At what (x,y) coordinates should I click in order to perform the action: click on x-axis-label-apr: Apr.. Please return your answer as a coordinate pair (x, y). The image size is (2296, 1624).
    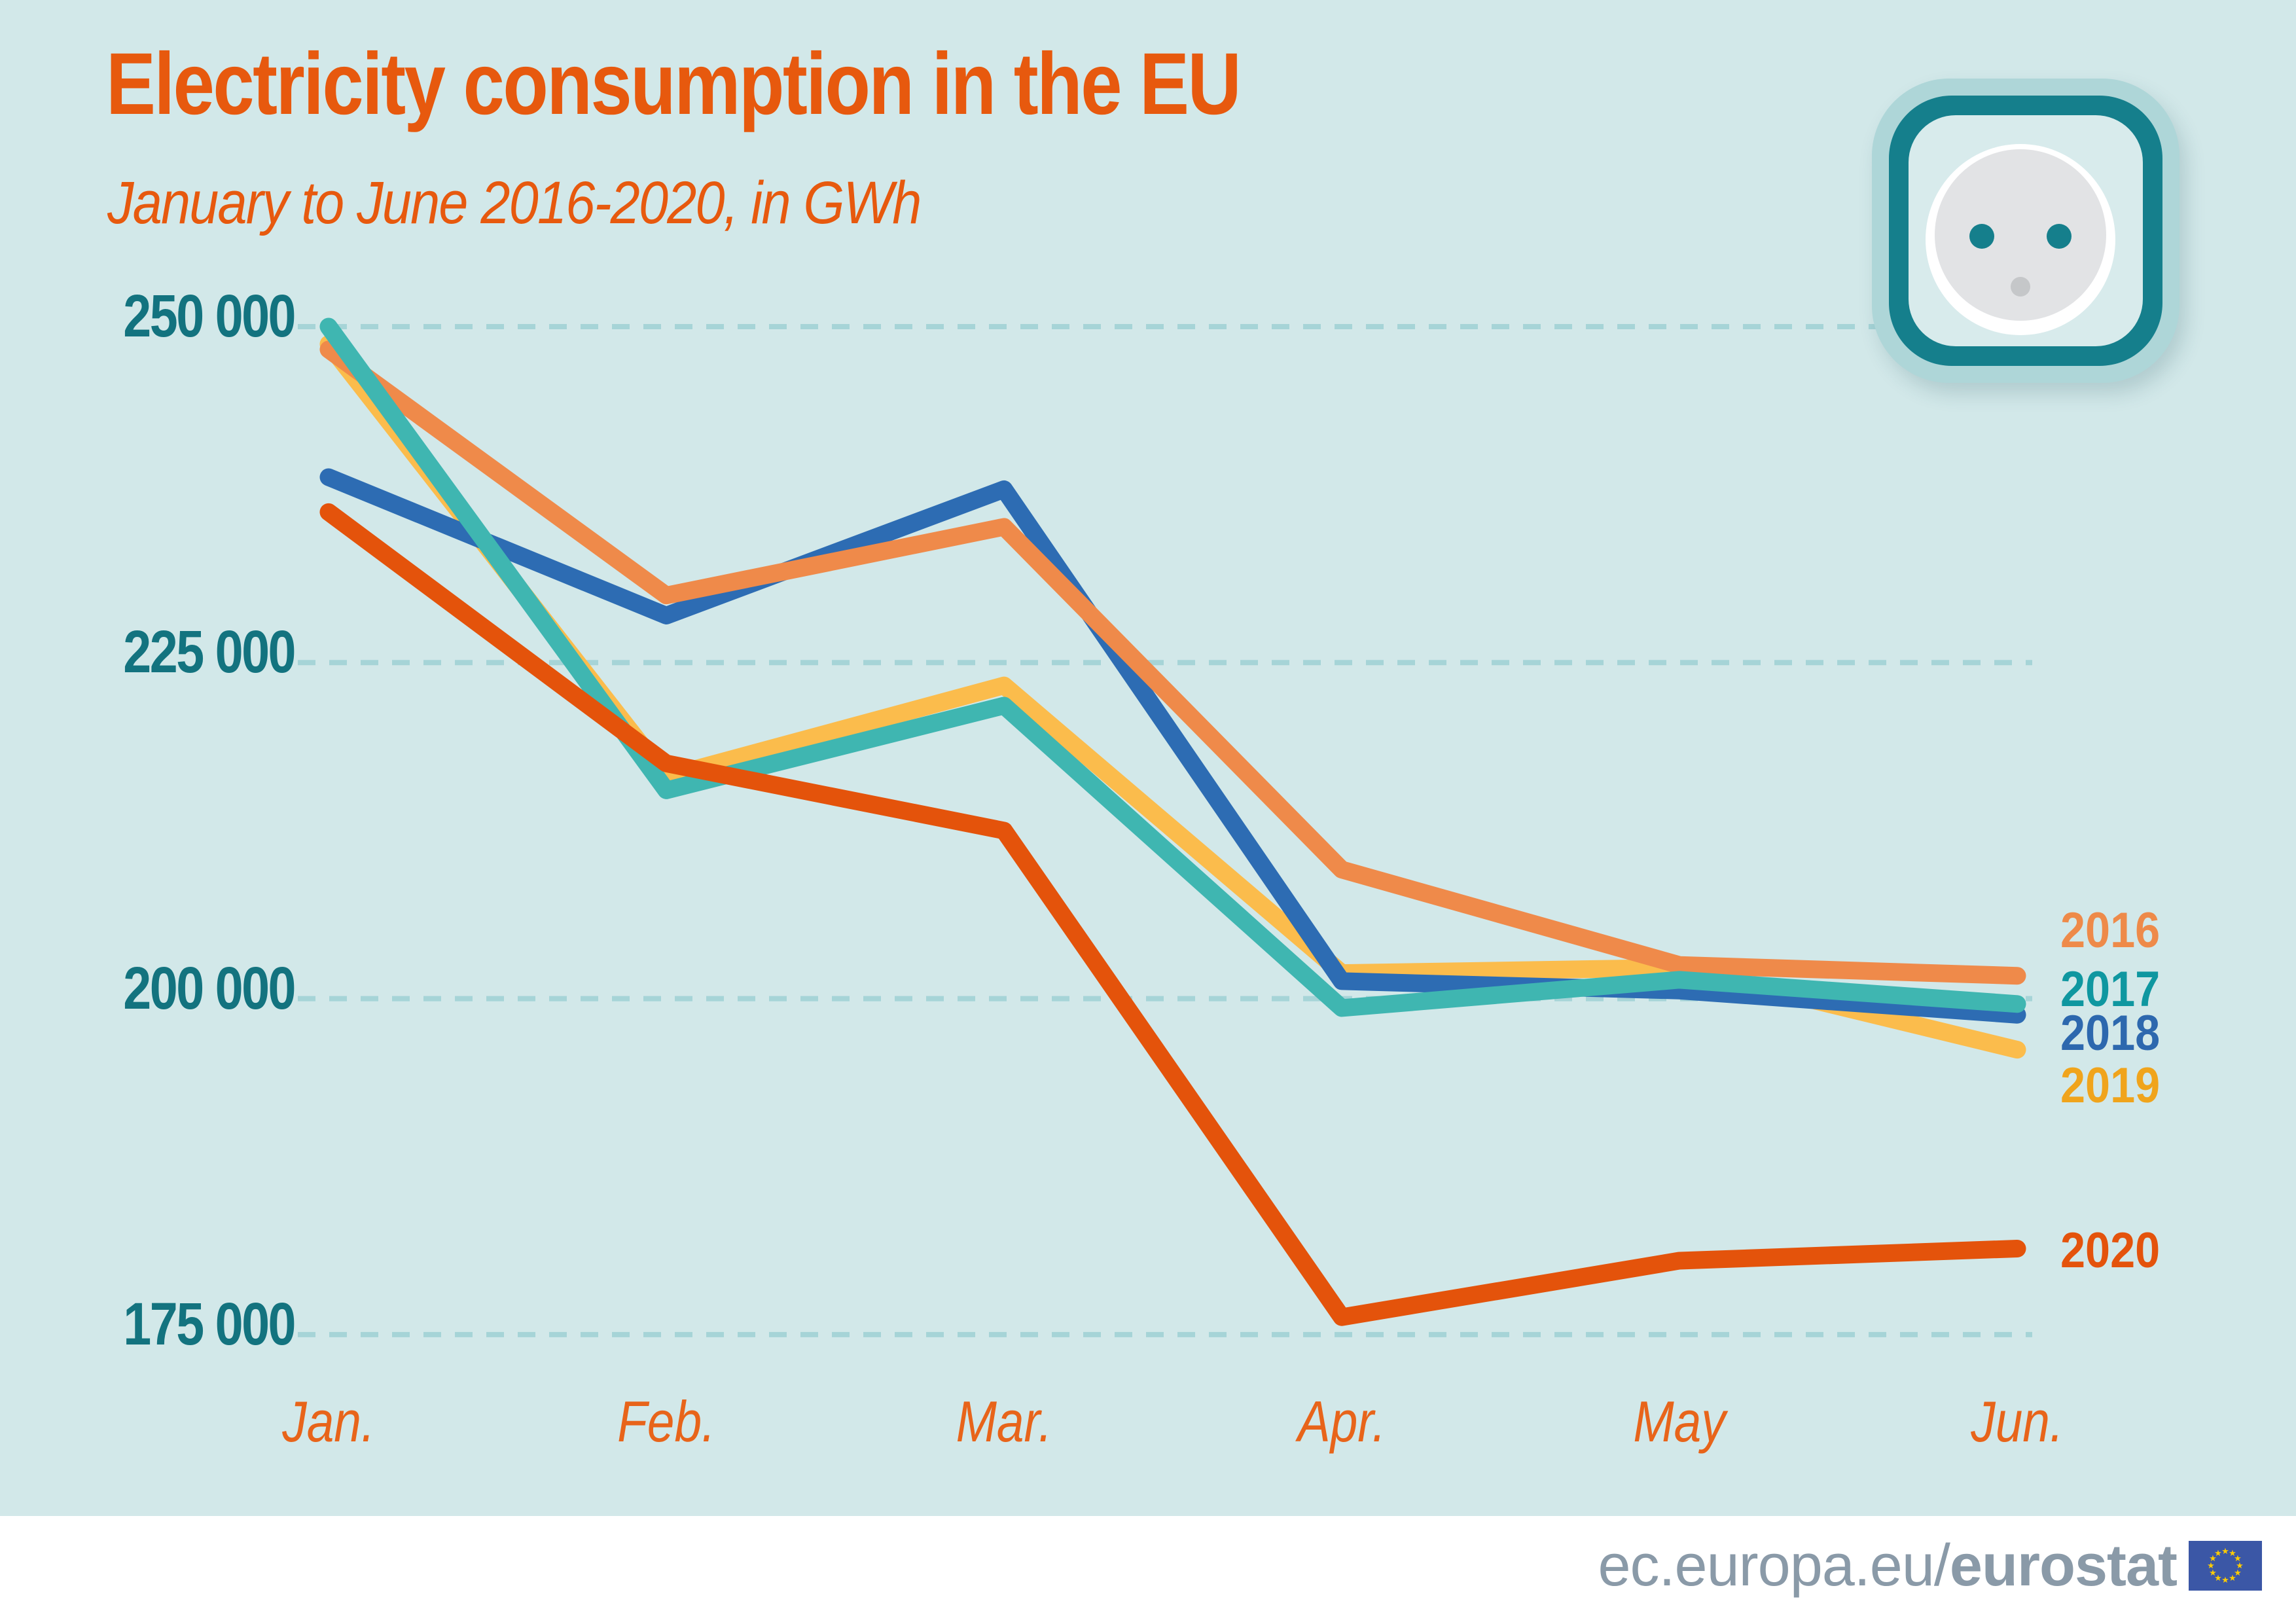
    Looking at the image, I should click on (1341, 1421).